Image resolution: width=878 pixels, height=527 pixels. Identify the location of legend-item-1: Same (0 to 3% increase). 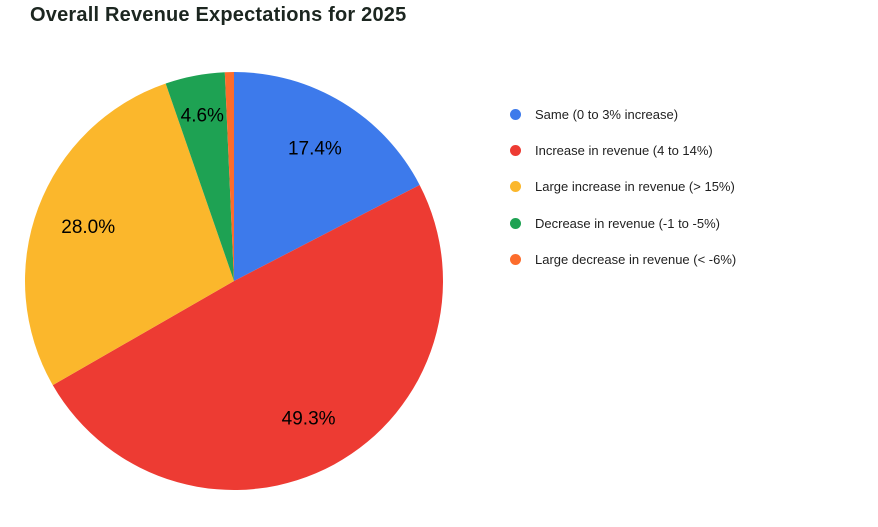
(623, 114).